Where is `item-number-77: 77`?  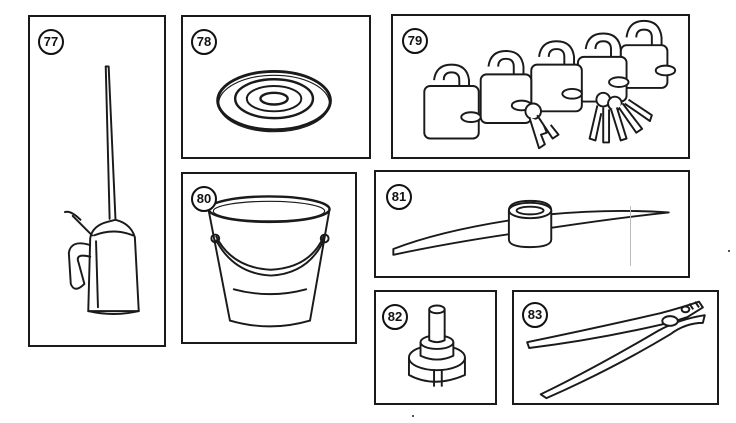 item-number-77: 77 is located at coordinates (51, 42).